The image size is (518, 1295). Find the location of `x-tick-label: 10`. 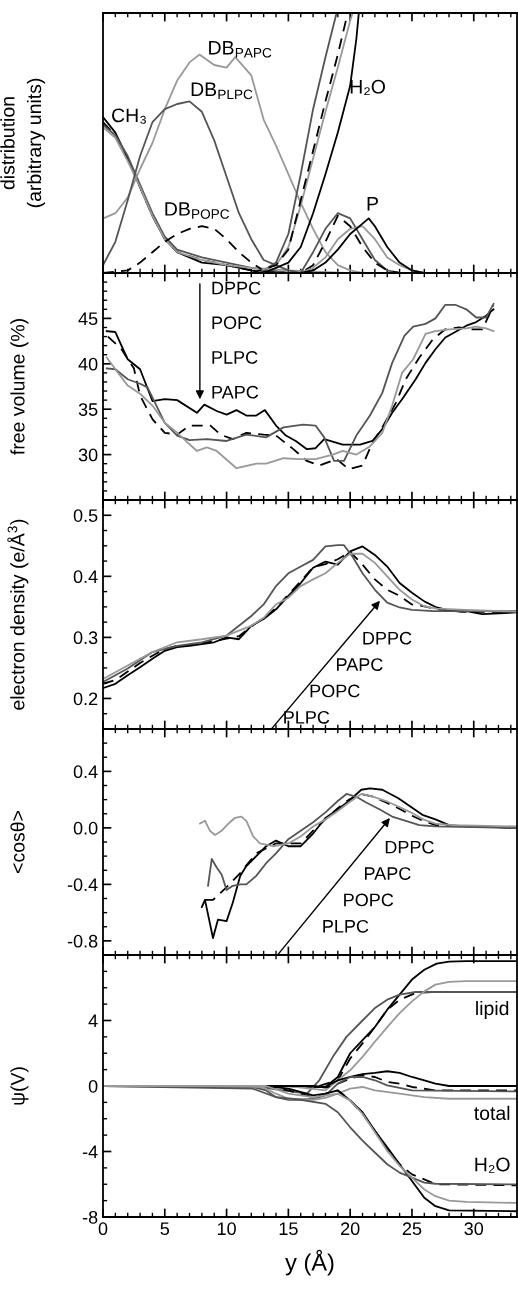

x-tick-label: 10 is located at coordinates (226, 1229).